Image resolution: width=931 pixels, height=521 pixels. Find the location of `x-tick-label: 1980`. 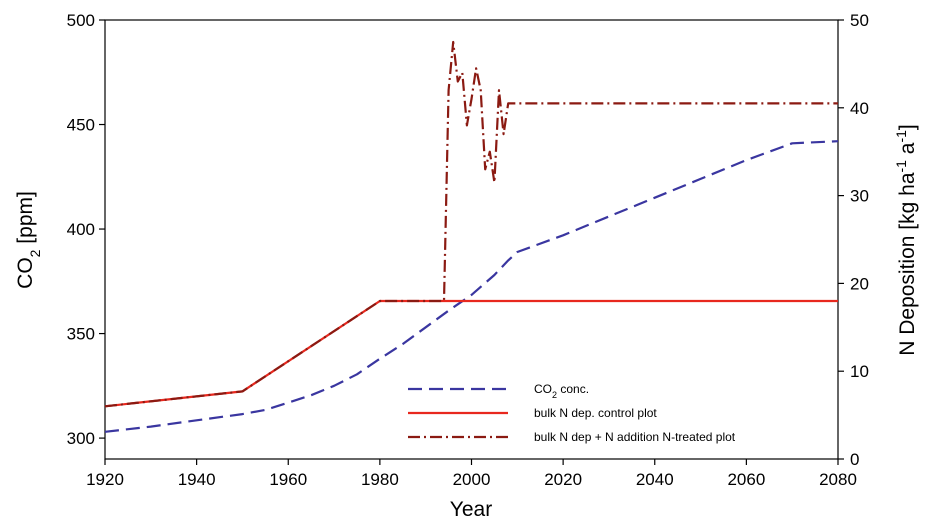

x-tick-label: 1980 is located at coordinates (380, 479).